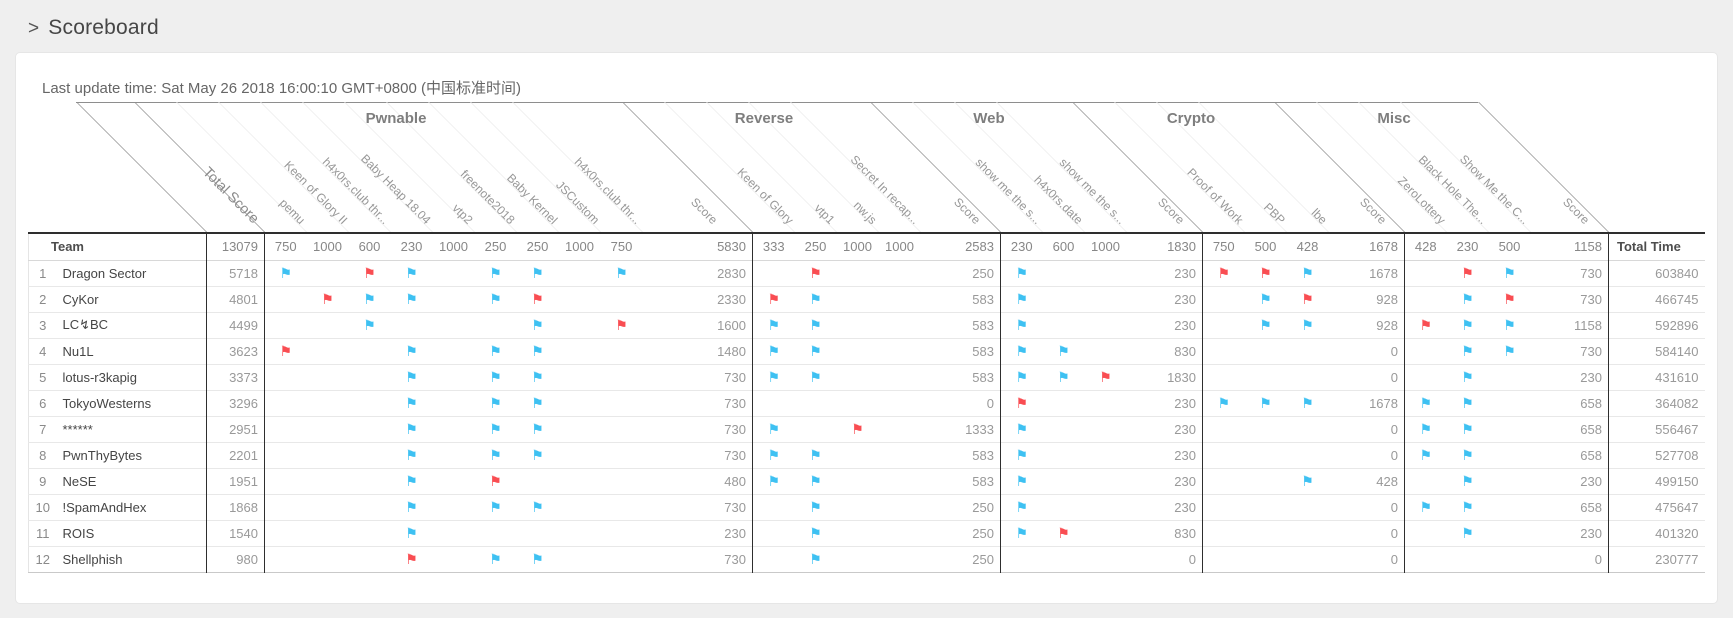 The height and width of the screenshot is (618, 1733). Describe the element at coordinates (735, 455) in the screenshot. I see `section-score-cell: 730` at that location.